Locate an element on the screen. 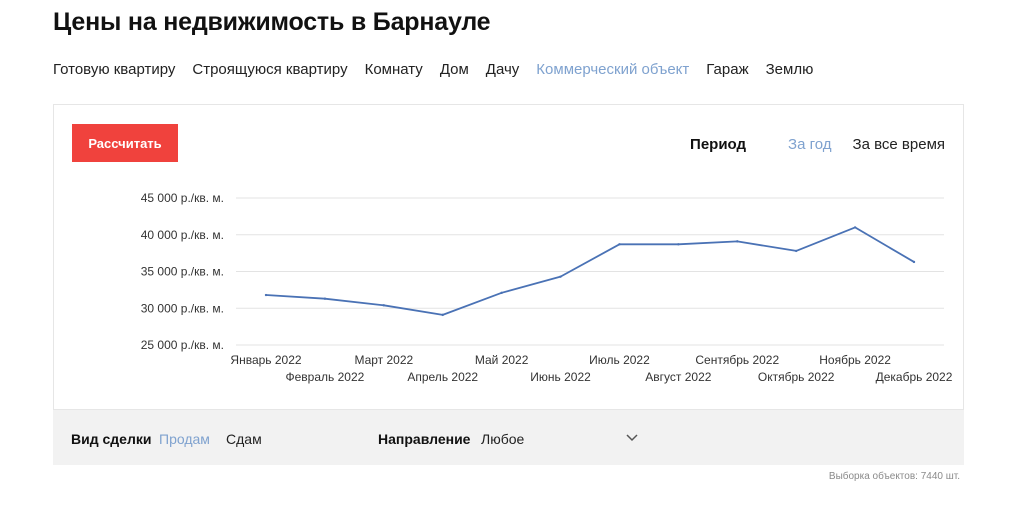 Image resolution: width=1024 pixels, height=509 pixels. period-switch: Период За год За все время is located at coordinates (817, 144).